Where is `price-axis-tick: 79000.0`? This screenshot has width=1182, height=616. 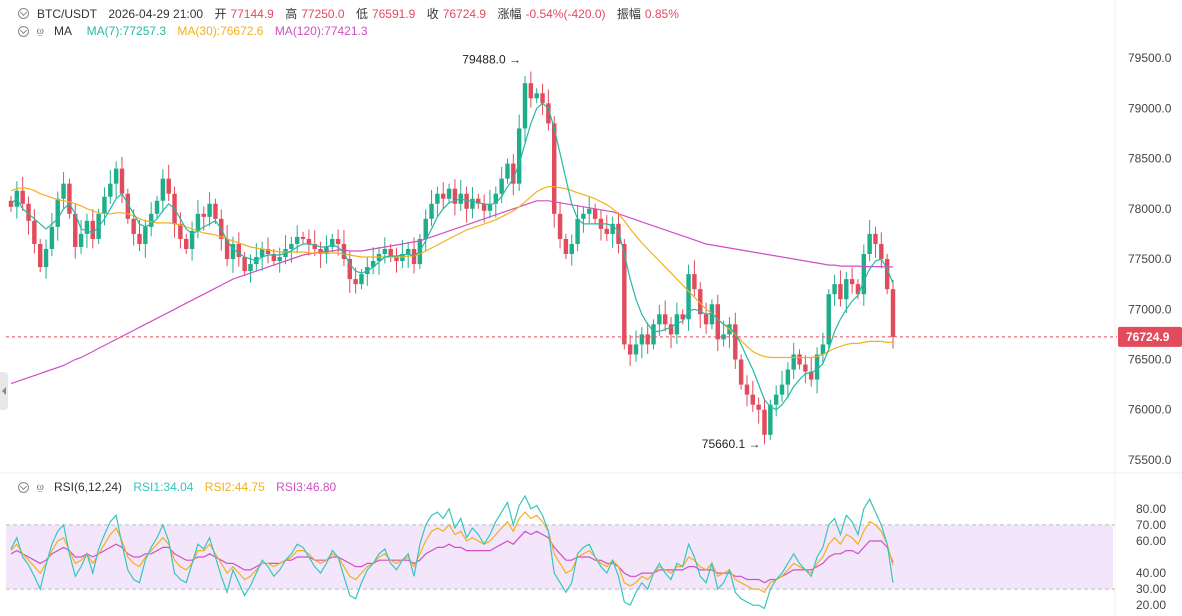
price-axis-tick: 79000.0 is located at coordinates (1150, 108).